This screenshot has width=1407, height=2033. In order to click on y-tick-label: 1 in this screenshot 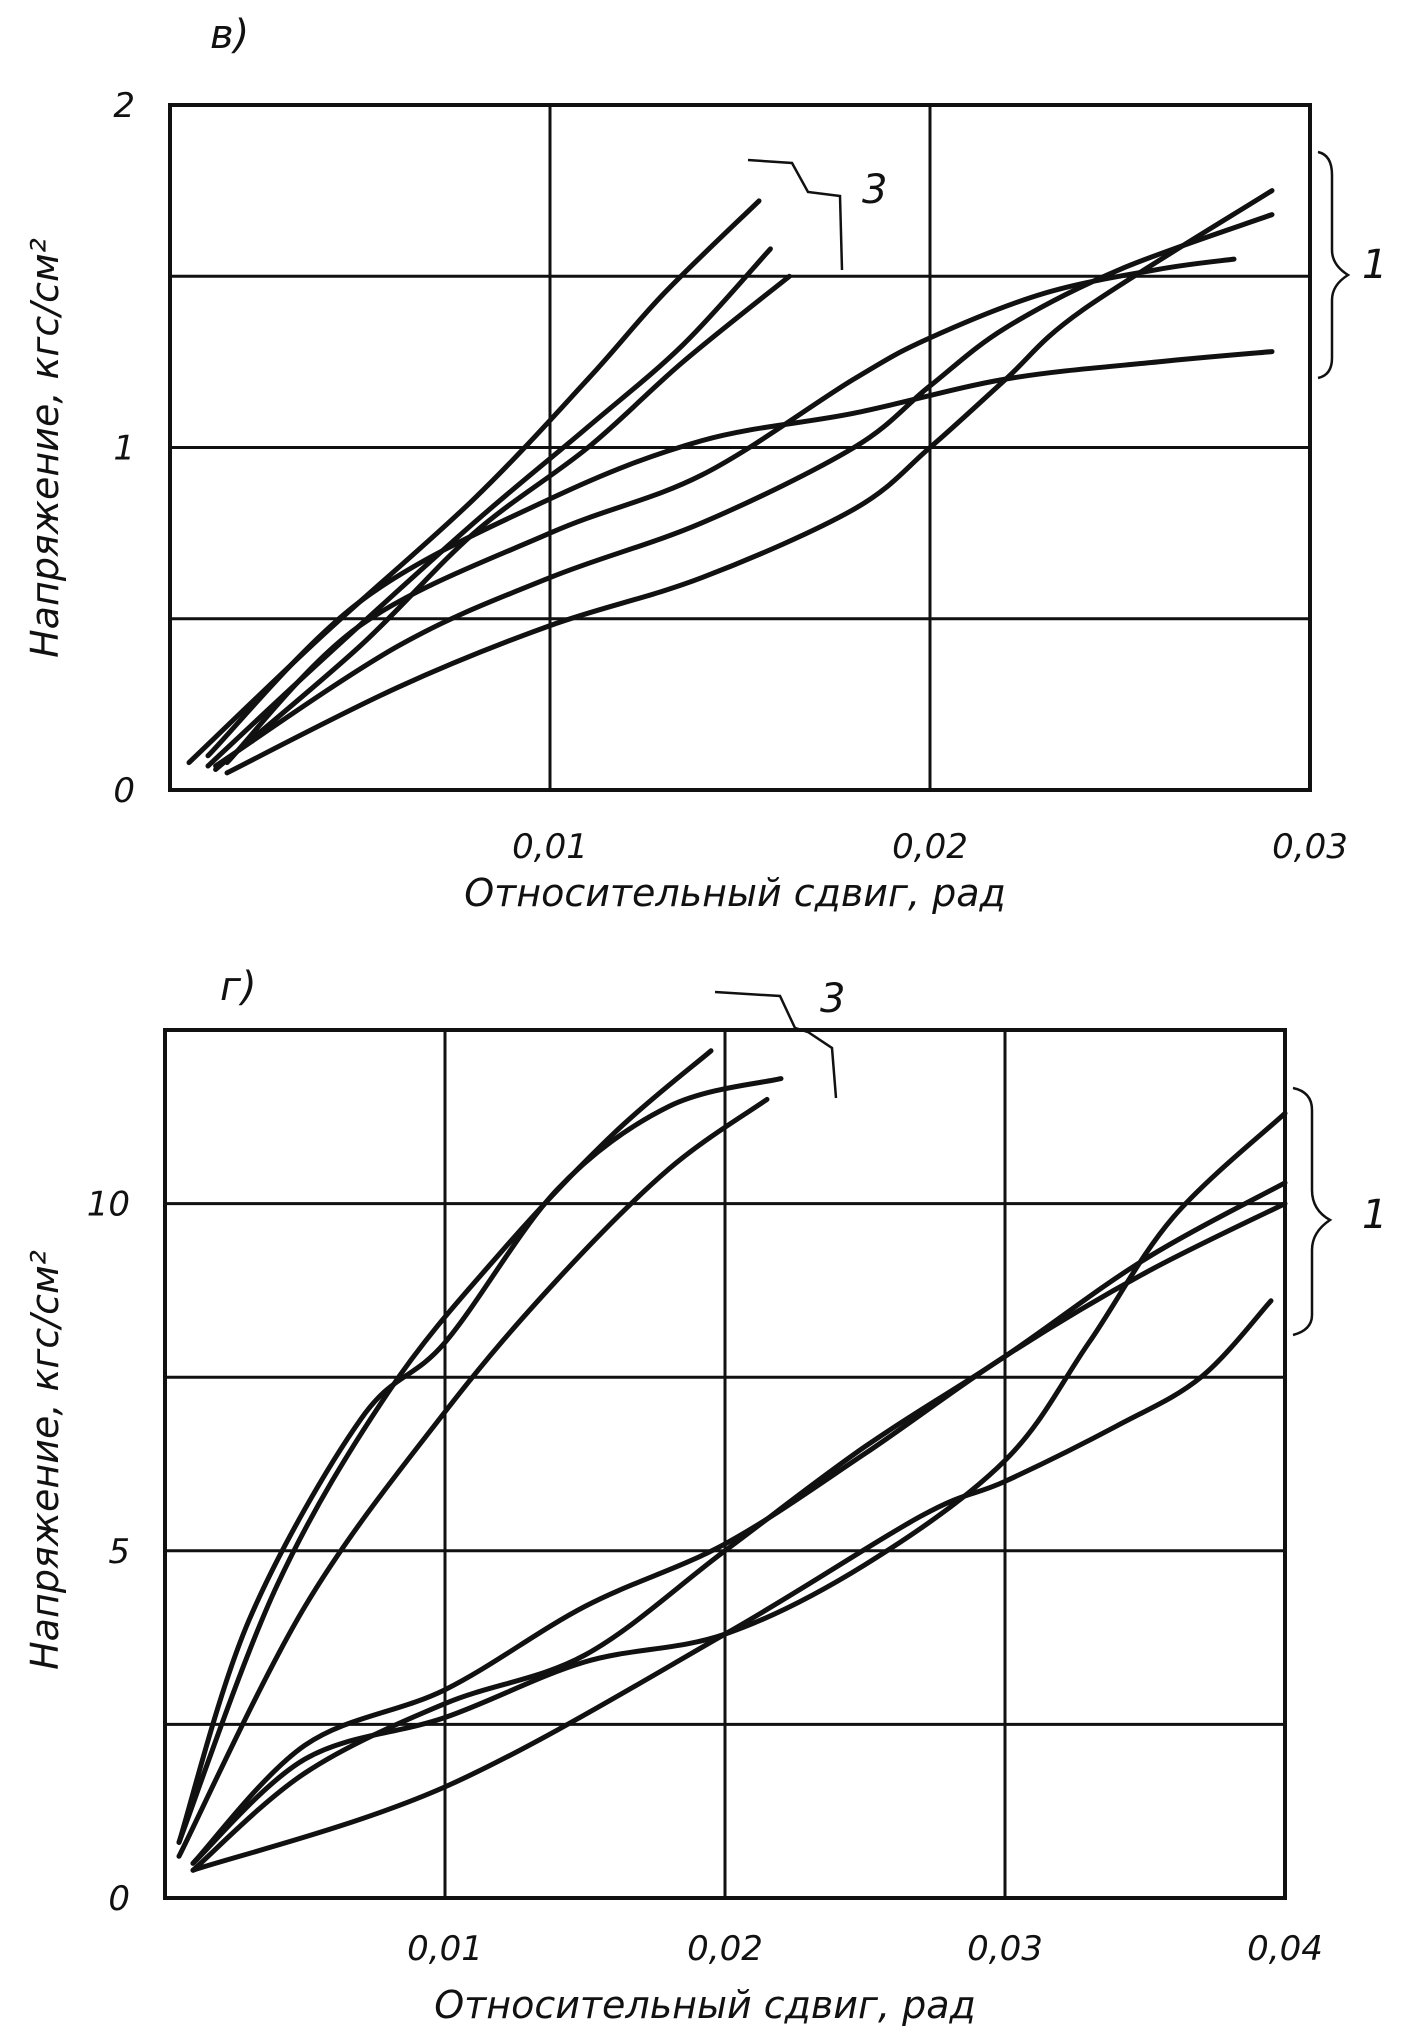, I will do `click(124, 449)`.